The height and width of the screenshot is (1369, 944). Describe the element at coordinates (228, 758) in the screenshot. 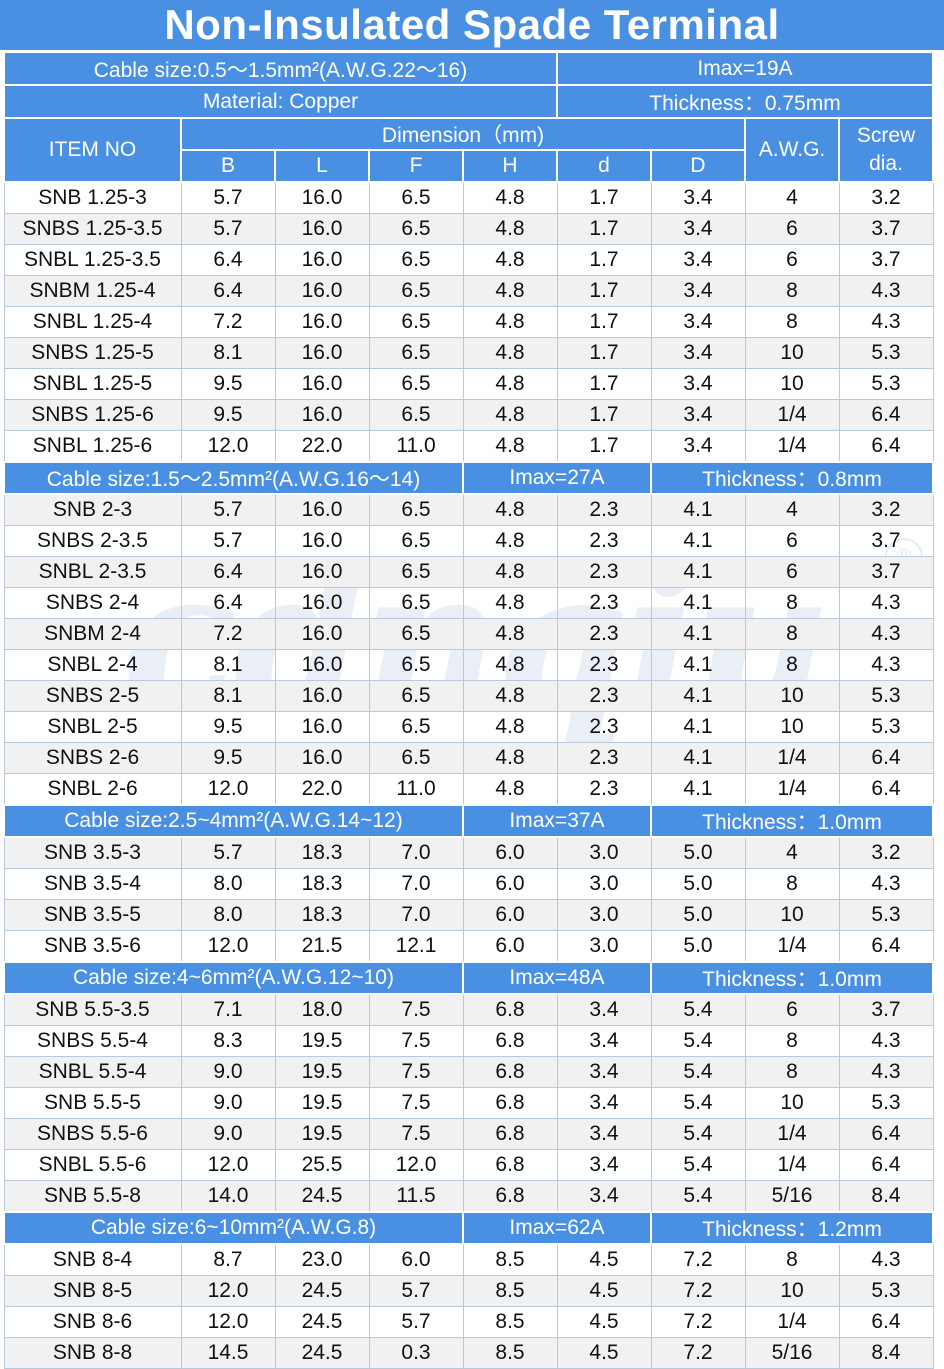

I see `cell-dim-b: 9.5` at that location.